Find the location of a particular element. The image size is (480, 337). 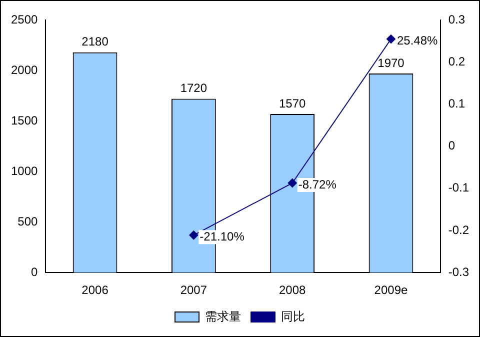

y2-tick-label: 0 is located at coordinates (452, 145).